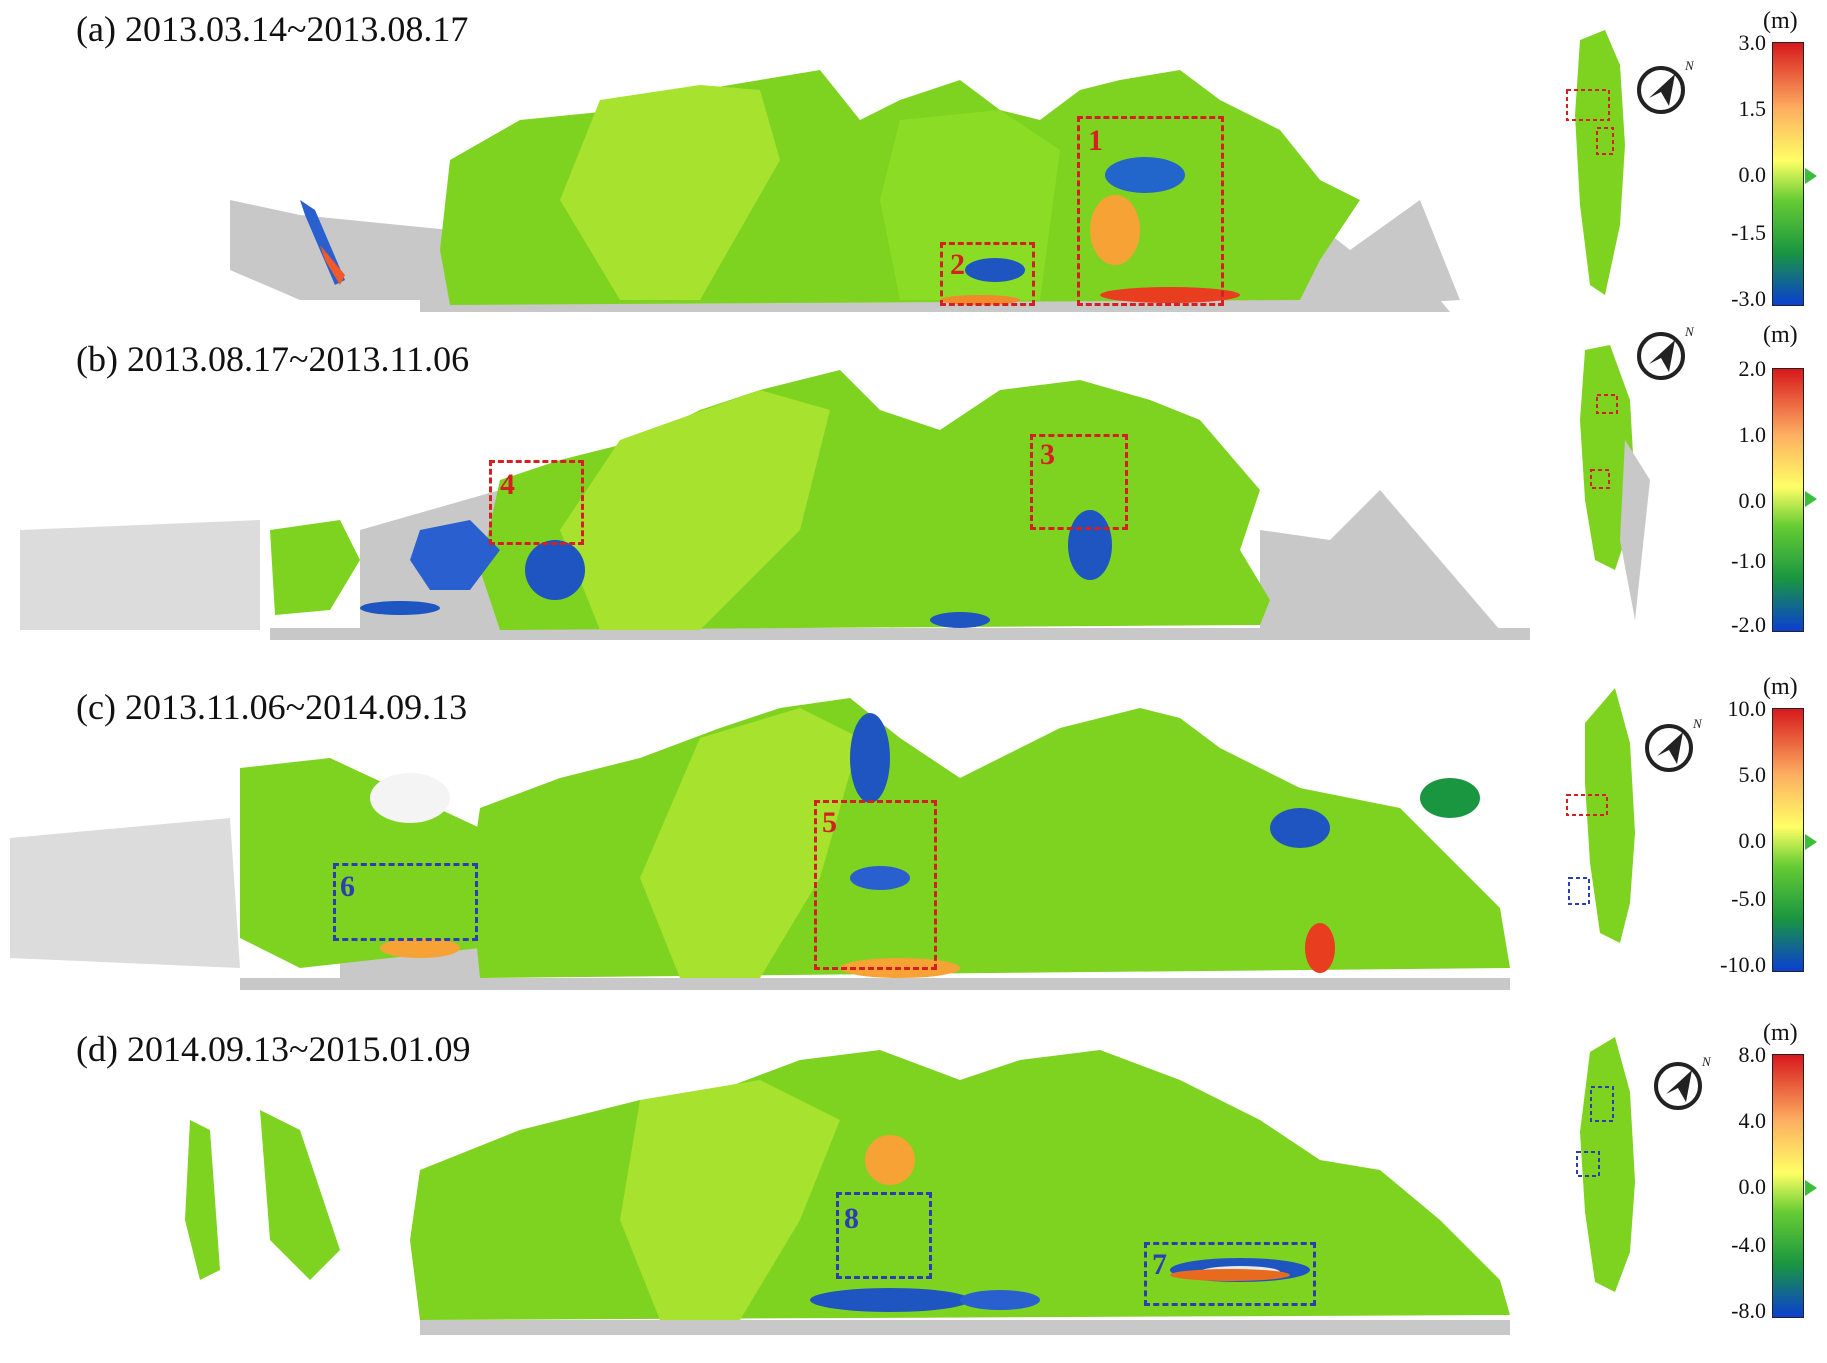  What do you see at coordinates (1752, 108) in the screenshot?
I see `colorbar-tick: 1.5` at bounding box center [1752, 108].